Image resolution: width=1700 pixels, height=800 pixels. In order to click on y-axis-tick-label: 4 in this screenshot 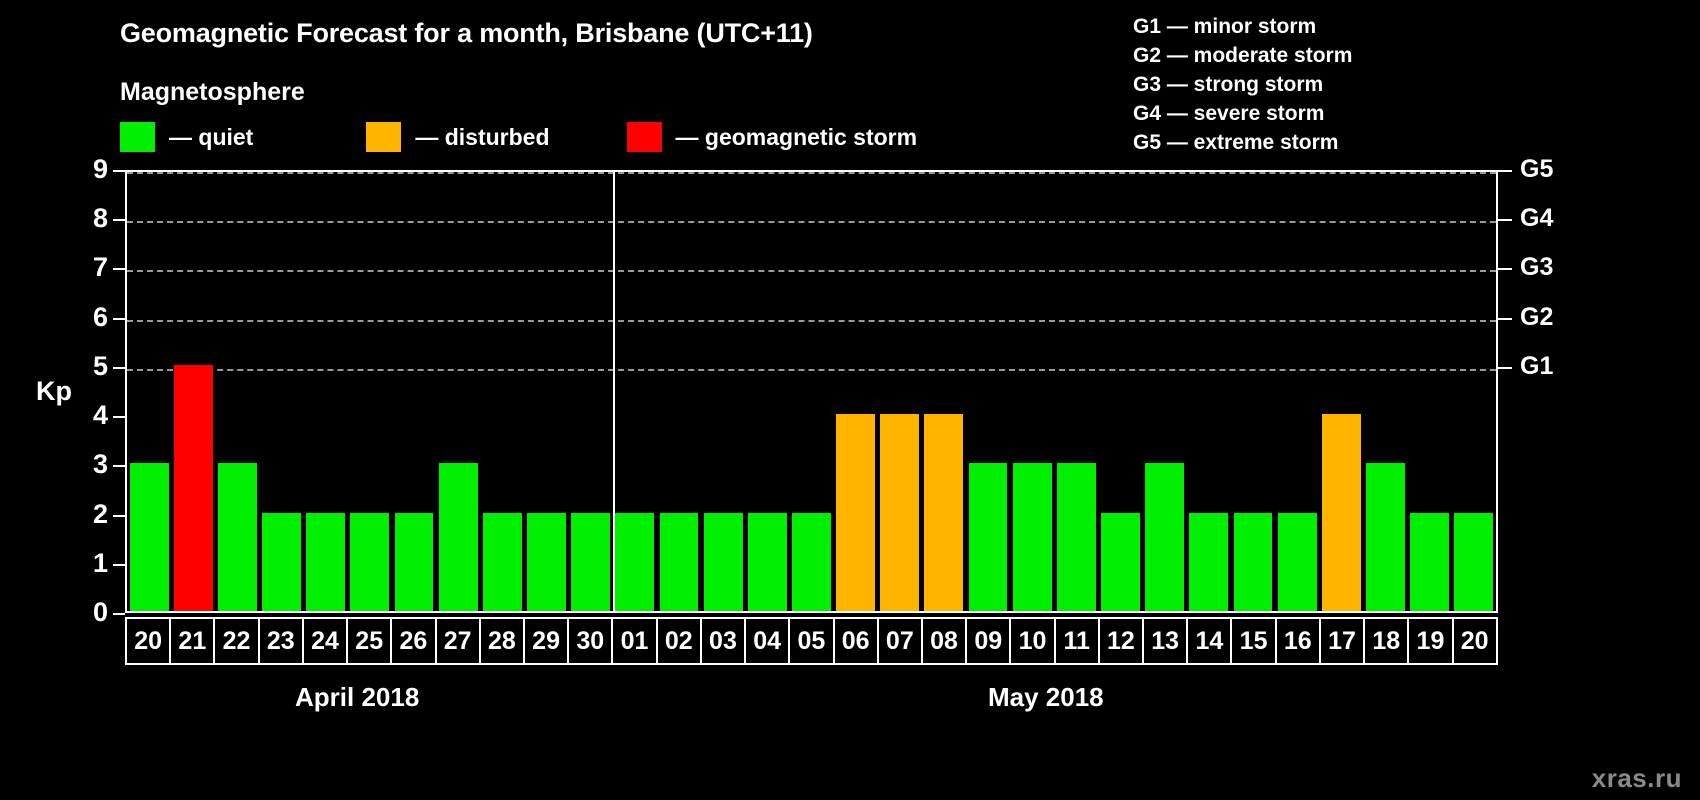, I will do `click(100, 415)`.